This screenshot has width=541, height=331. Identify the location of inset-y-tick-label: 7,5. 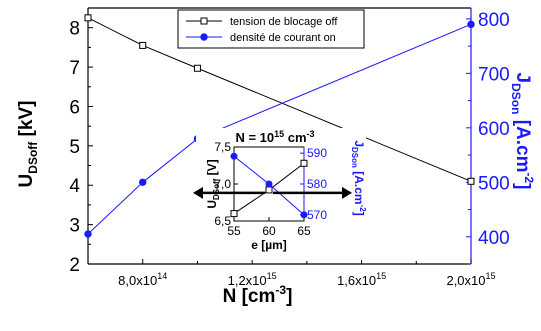
(222, 147).